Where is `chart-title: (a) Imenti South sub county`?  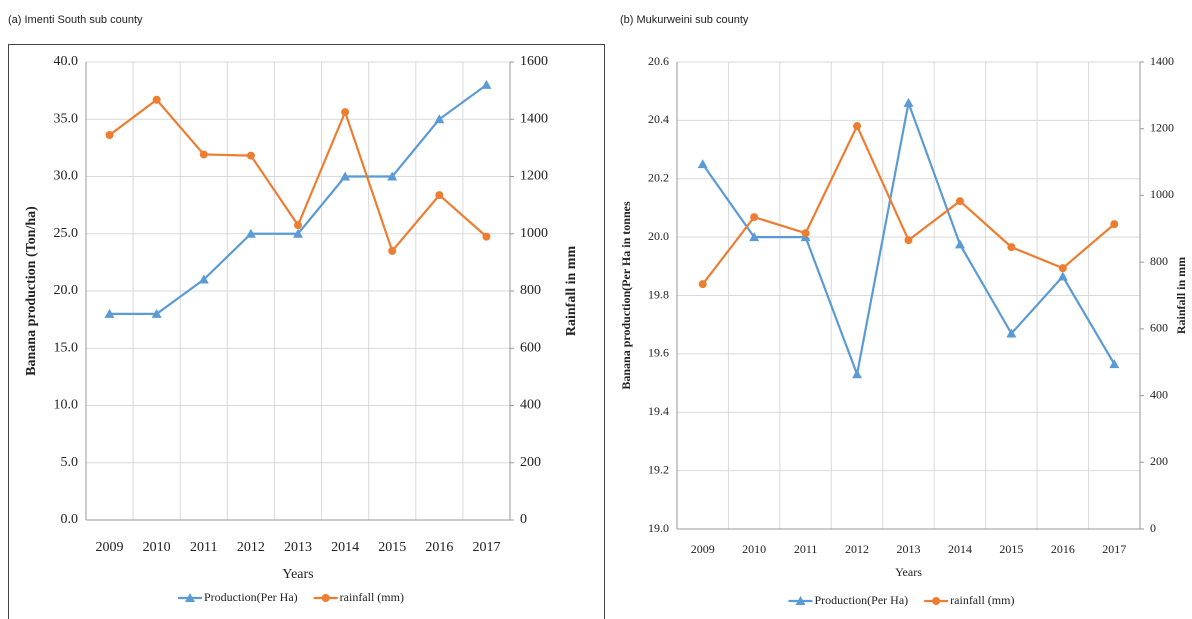 chart-title: (a) Imenti South sub county is located at coordinates (75, 20).